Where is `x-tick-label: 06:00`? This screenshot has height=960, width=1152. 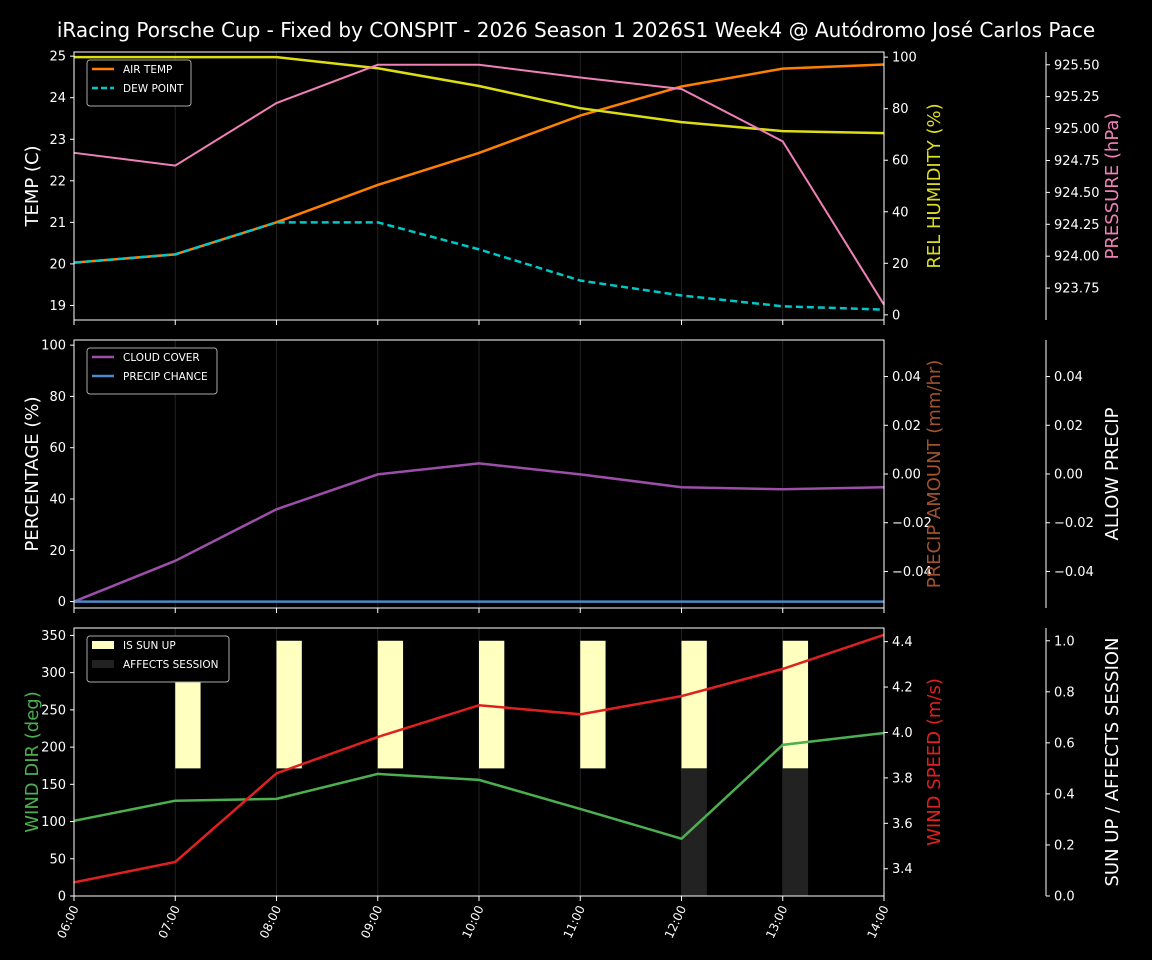
x-tick-label: 06:00 is located at coordinates (67, 921).